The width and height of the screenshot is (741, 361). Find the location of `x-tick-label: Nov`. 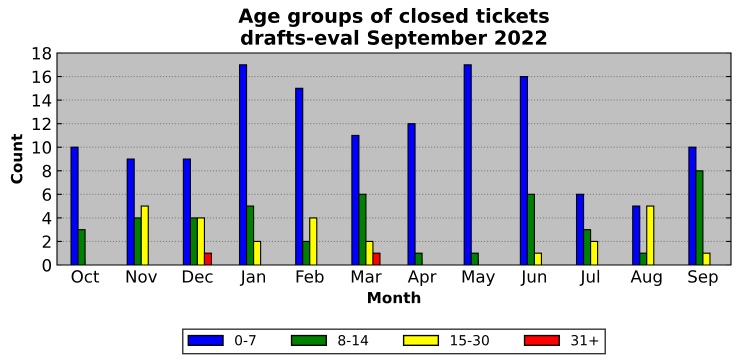

x-tick-label: Nov is located at coordinates (142, 276).